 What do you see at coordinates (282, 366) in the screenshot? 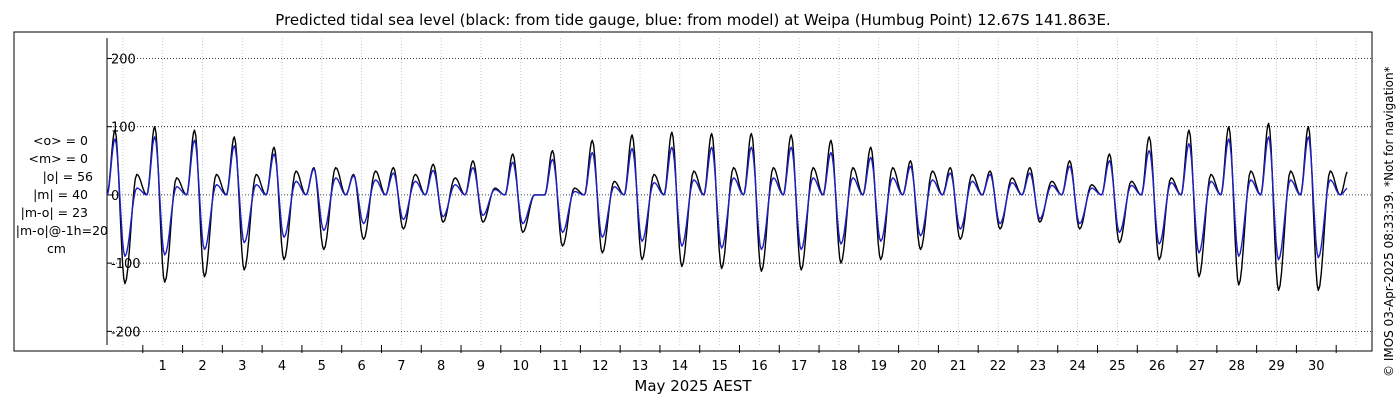
I see `x-tick-label: 4` at bounding box center [282, 366].